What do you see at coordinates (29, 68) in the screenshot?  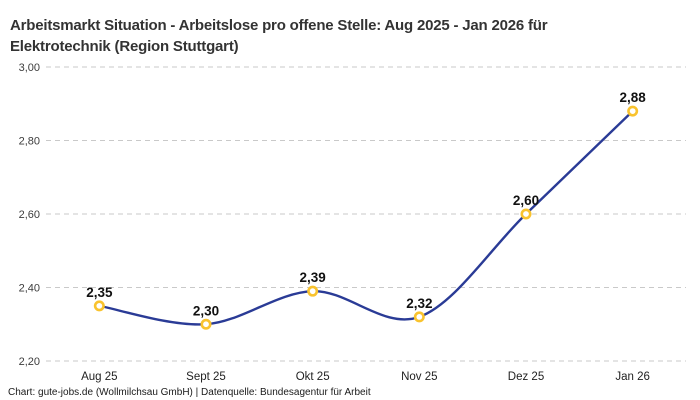 I see `y-tick-label: 3,00` at bounding box center [29, 68].